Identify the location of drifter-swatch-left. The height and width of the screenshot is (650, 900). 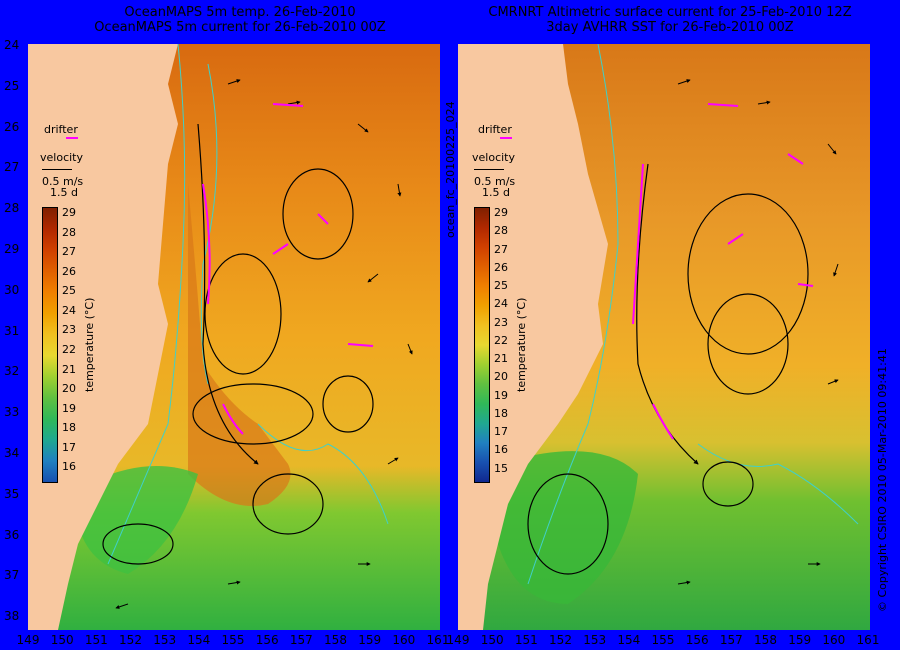
(72, 138).